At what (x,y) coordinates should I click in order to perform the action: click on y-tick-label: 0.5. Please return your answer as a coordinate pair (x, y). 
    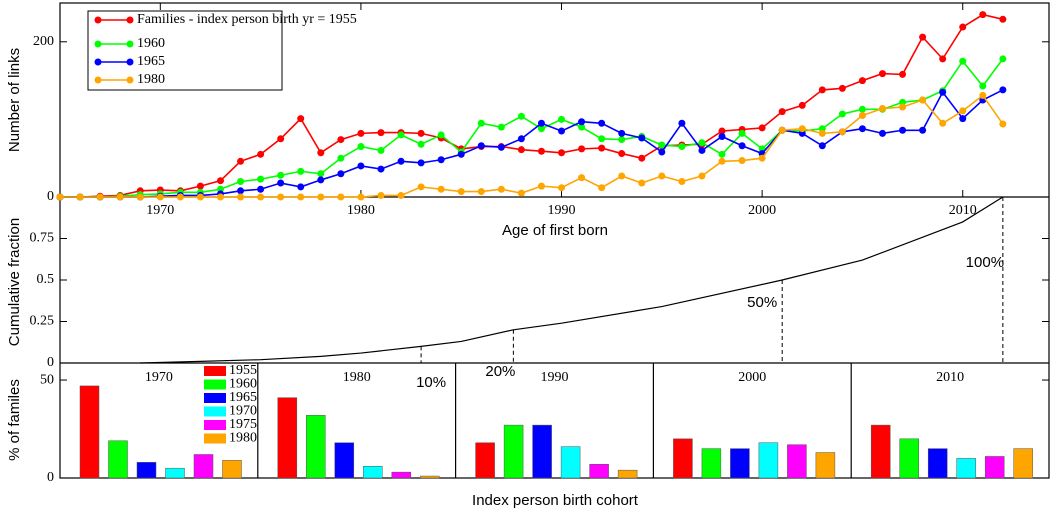
    Looking at the image, I should click on (46, 279).